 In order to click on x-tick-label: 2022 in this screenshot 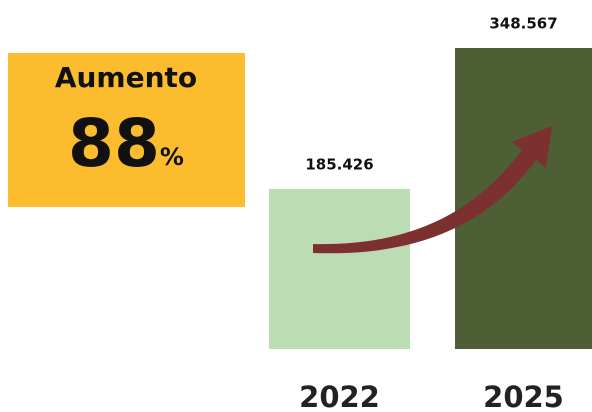, I will do `click(339, 396)`.